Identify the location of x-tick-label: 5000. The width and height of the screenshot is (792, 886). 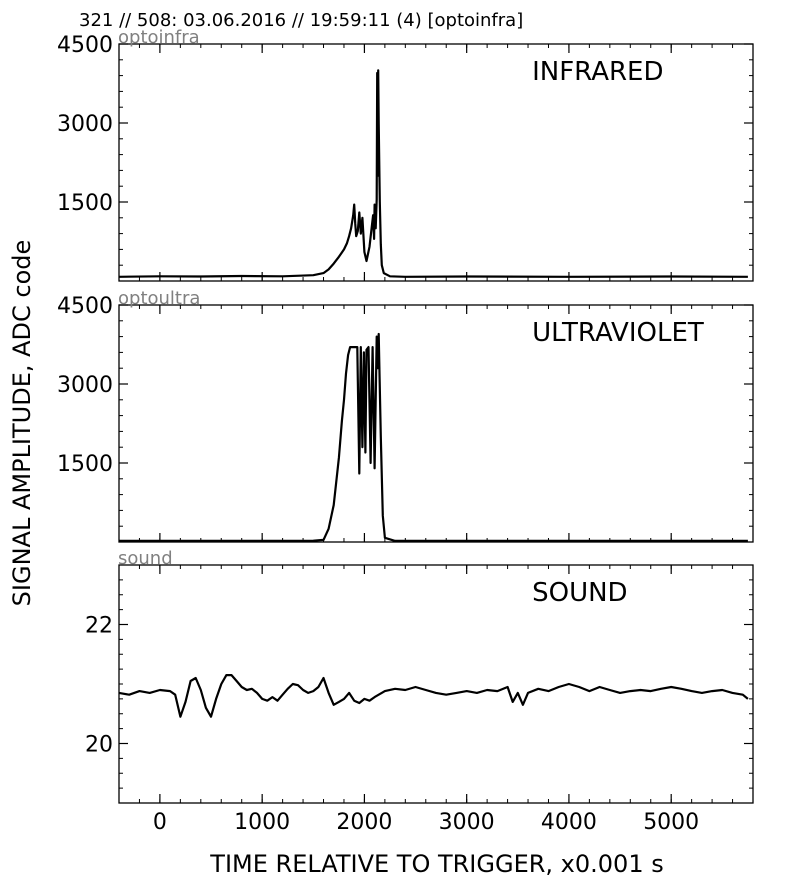
(671, 822).